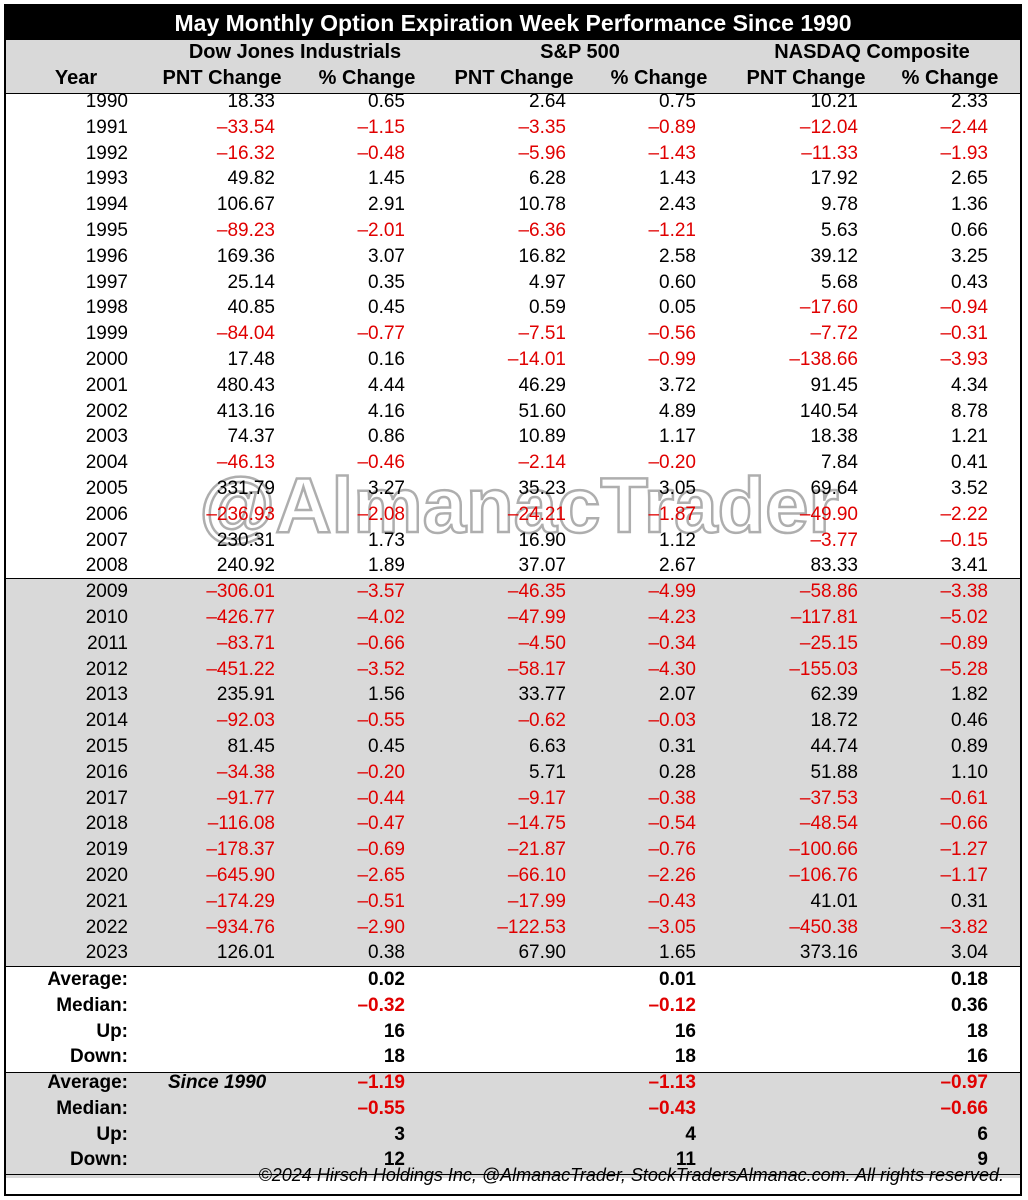 The width and height of the screenshot is (1028, 1200). What do you see at coordinates (542, 436) in the screenshot?
I see `value-cell: 10.89` at bounding box center [542, 436].